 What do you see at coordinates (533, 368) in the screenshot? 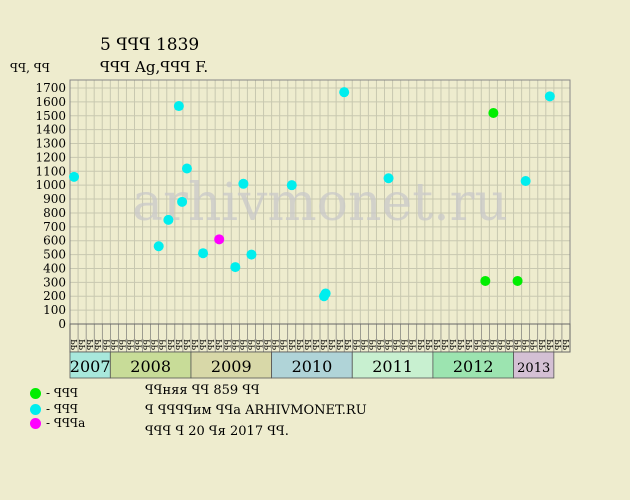
I see `year-label: 2013` at bounding box center [533, 368].